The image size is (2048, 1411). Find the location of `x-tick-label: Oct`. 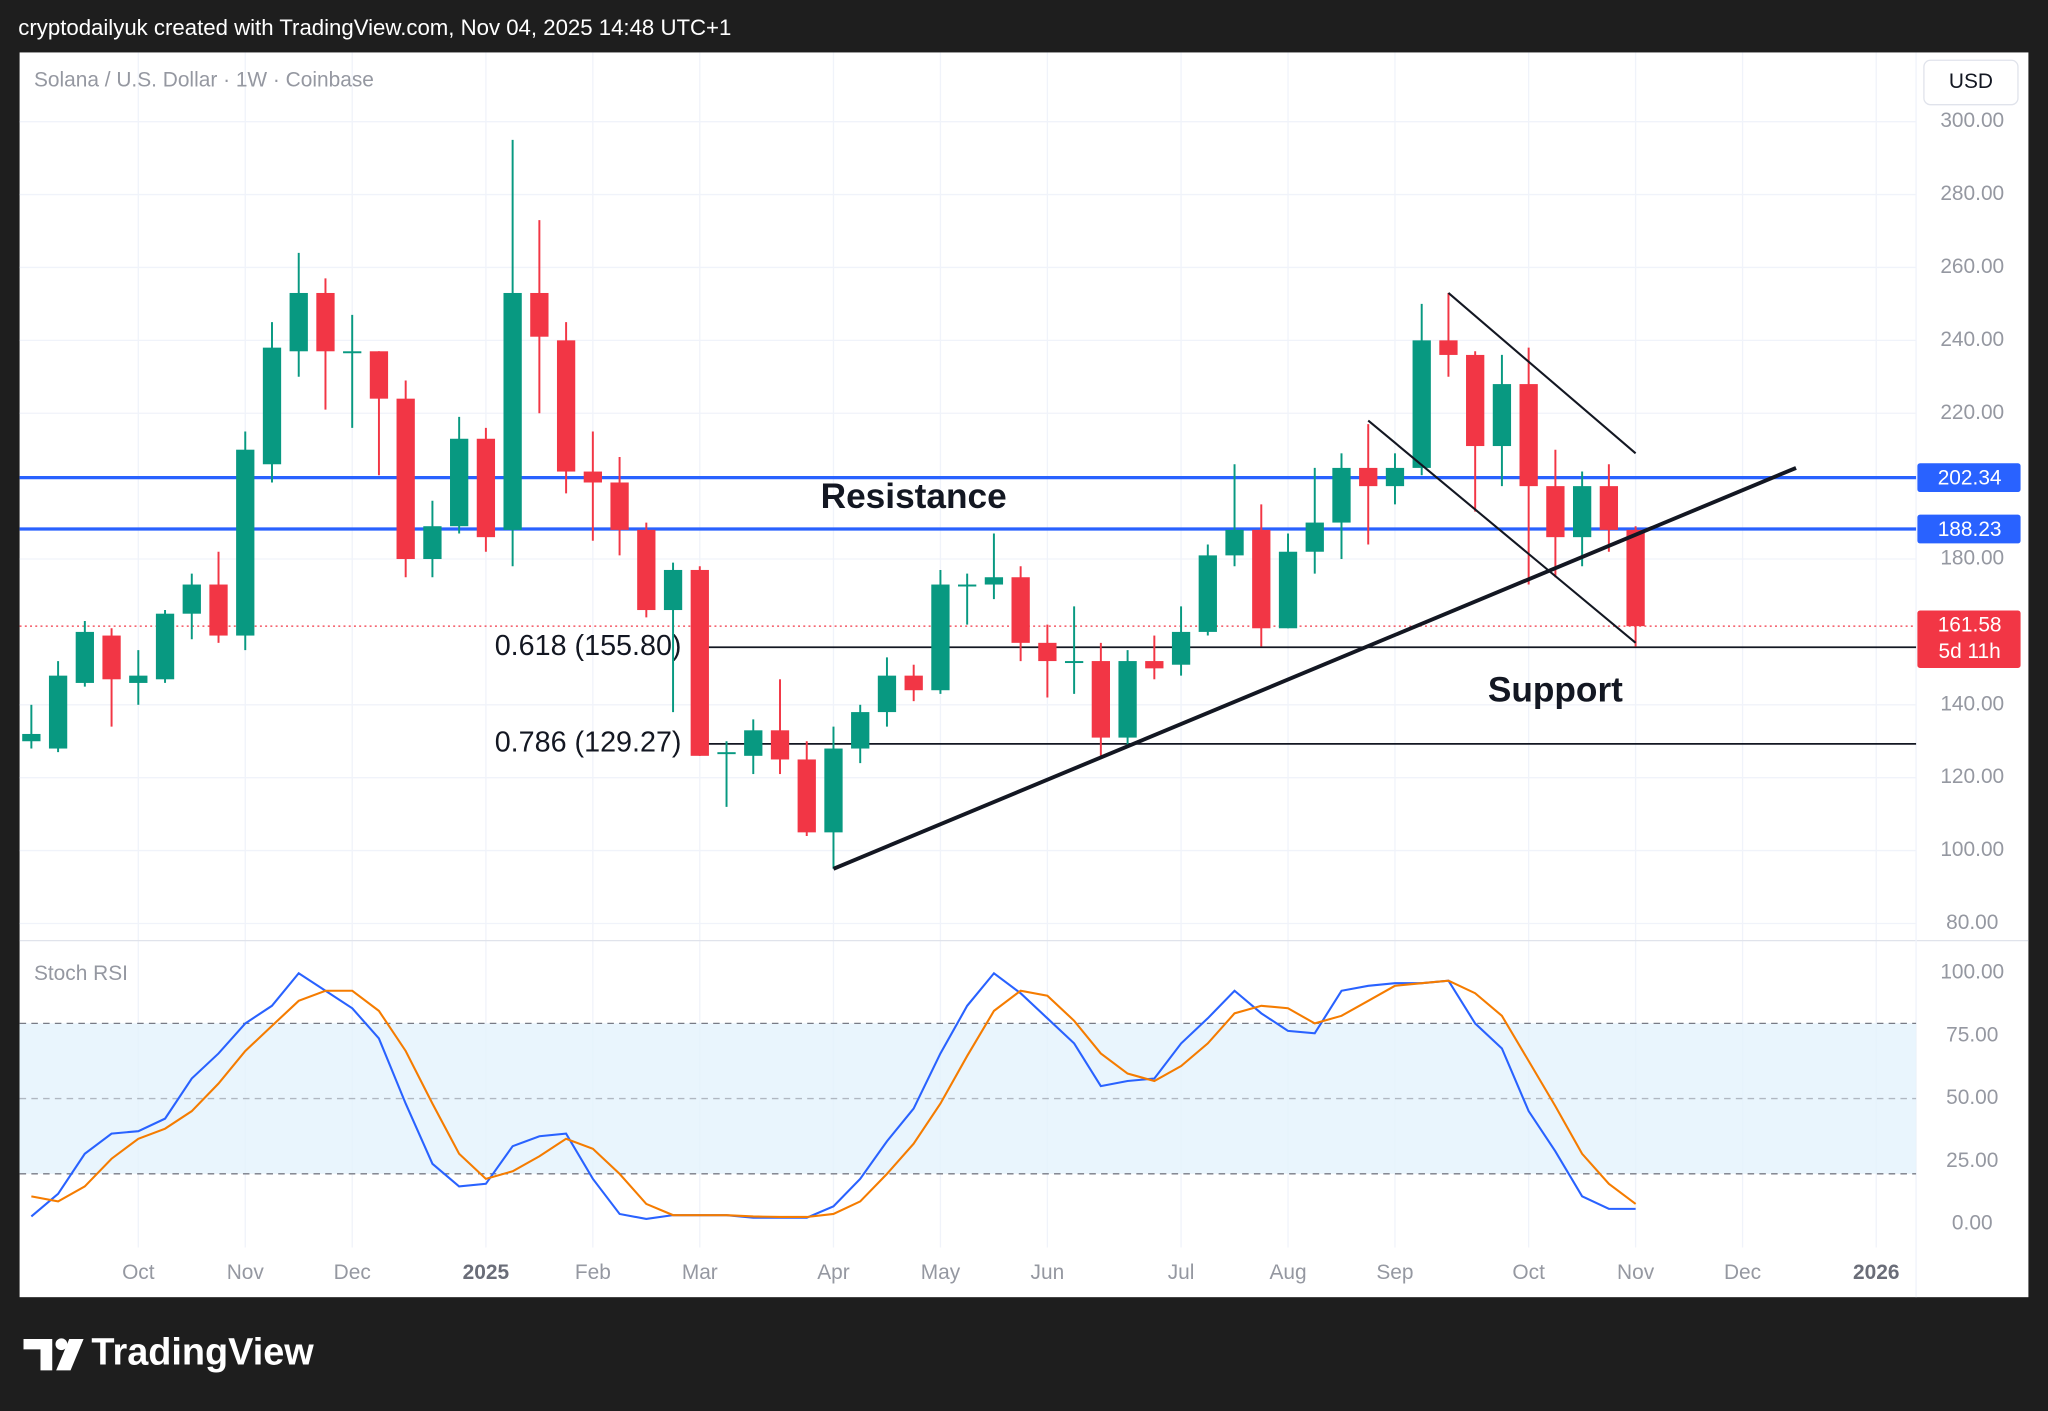

x-tick-label: Oct is located at coordinates (138, 1272).